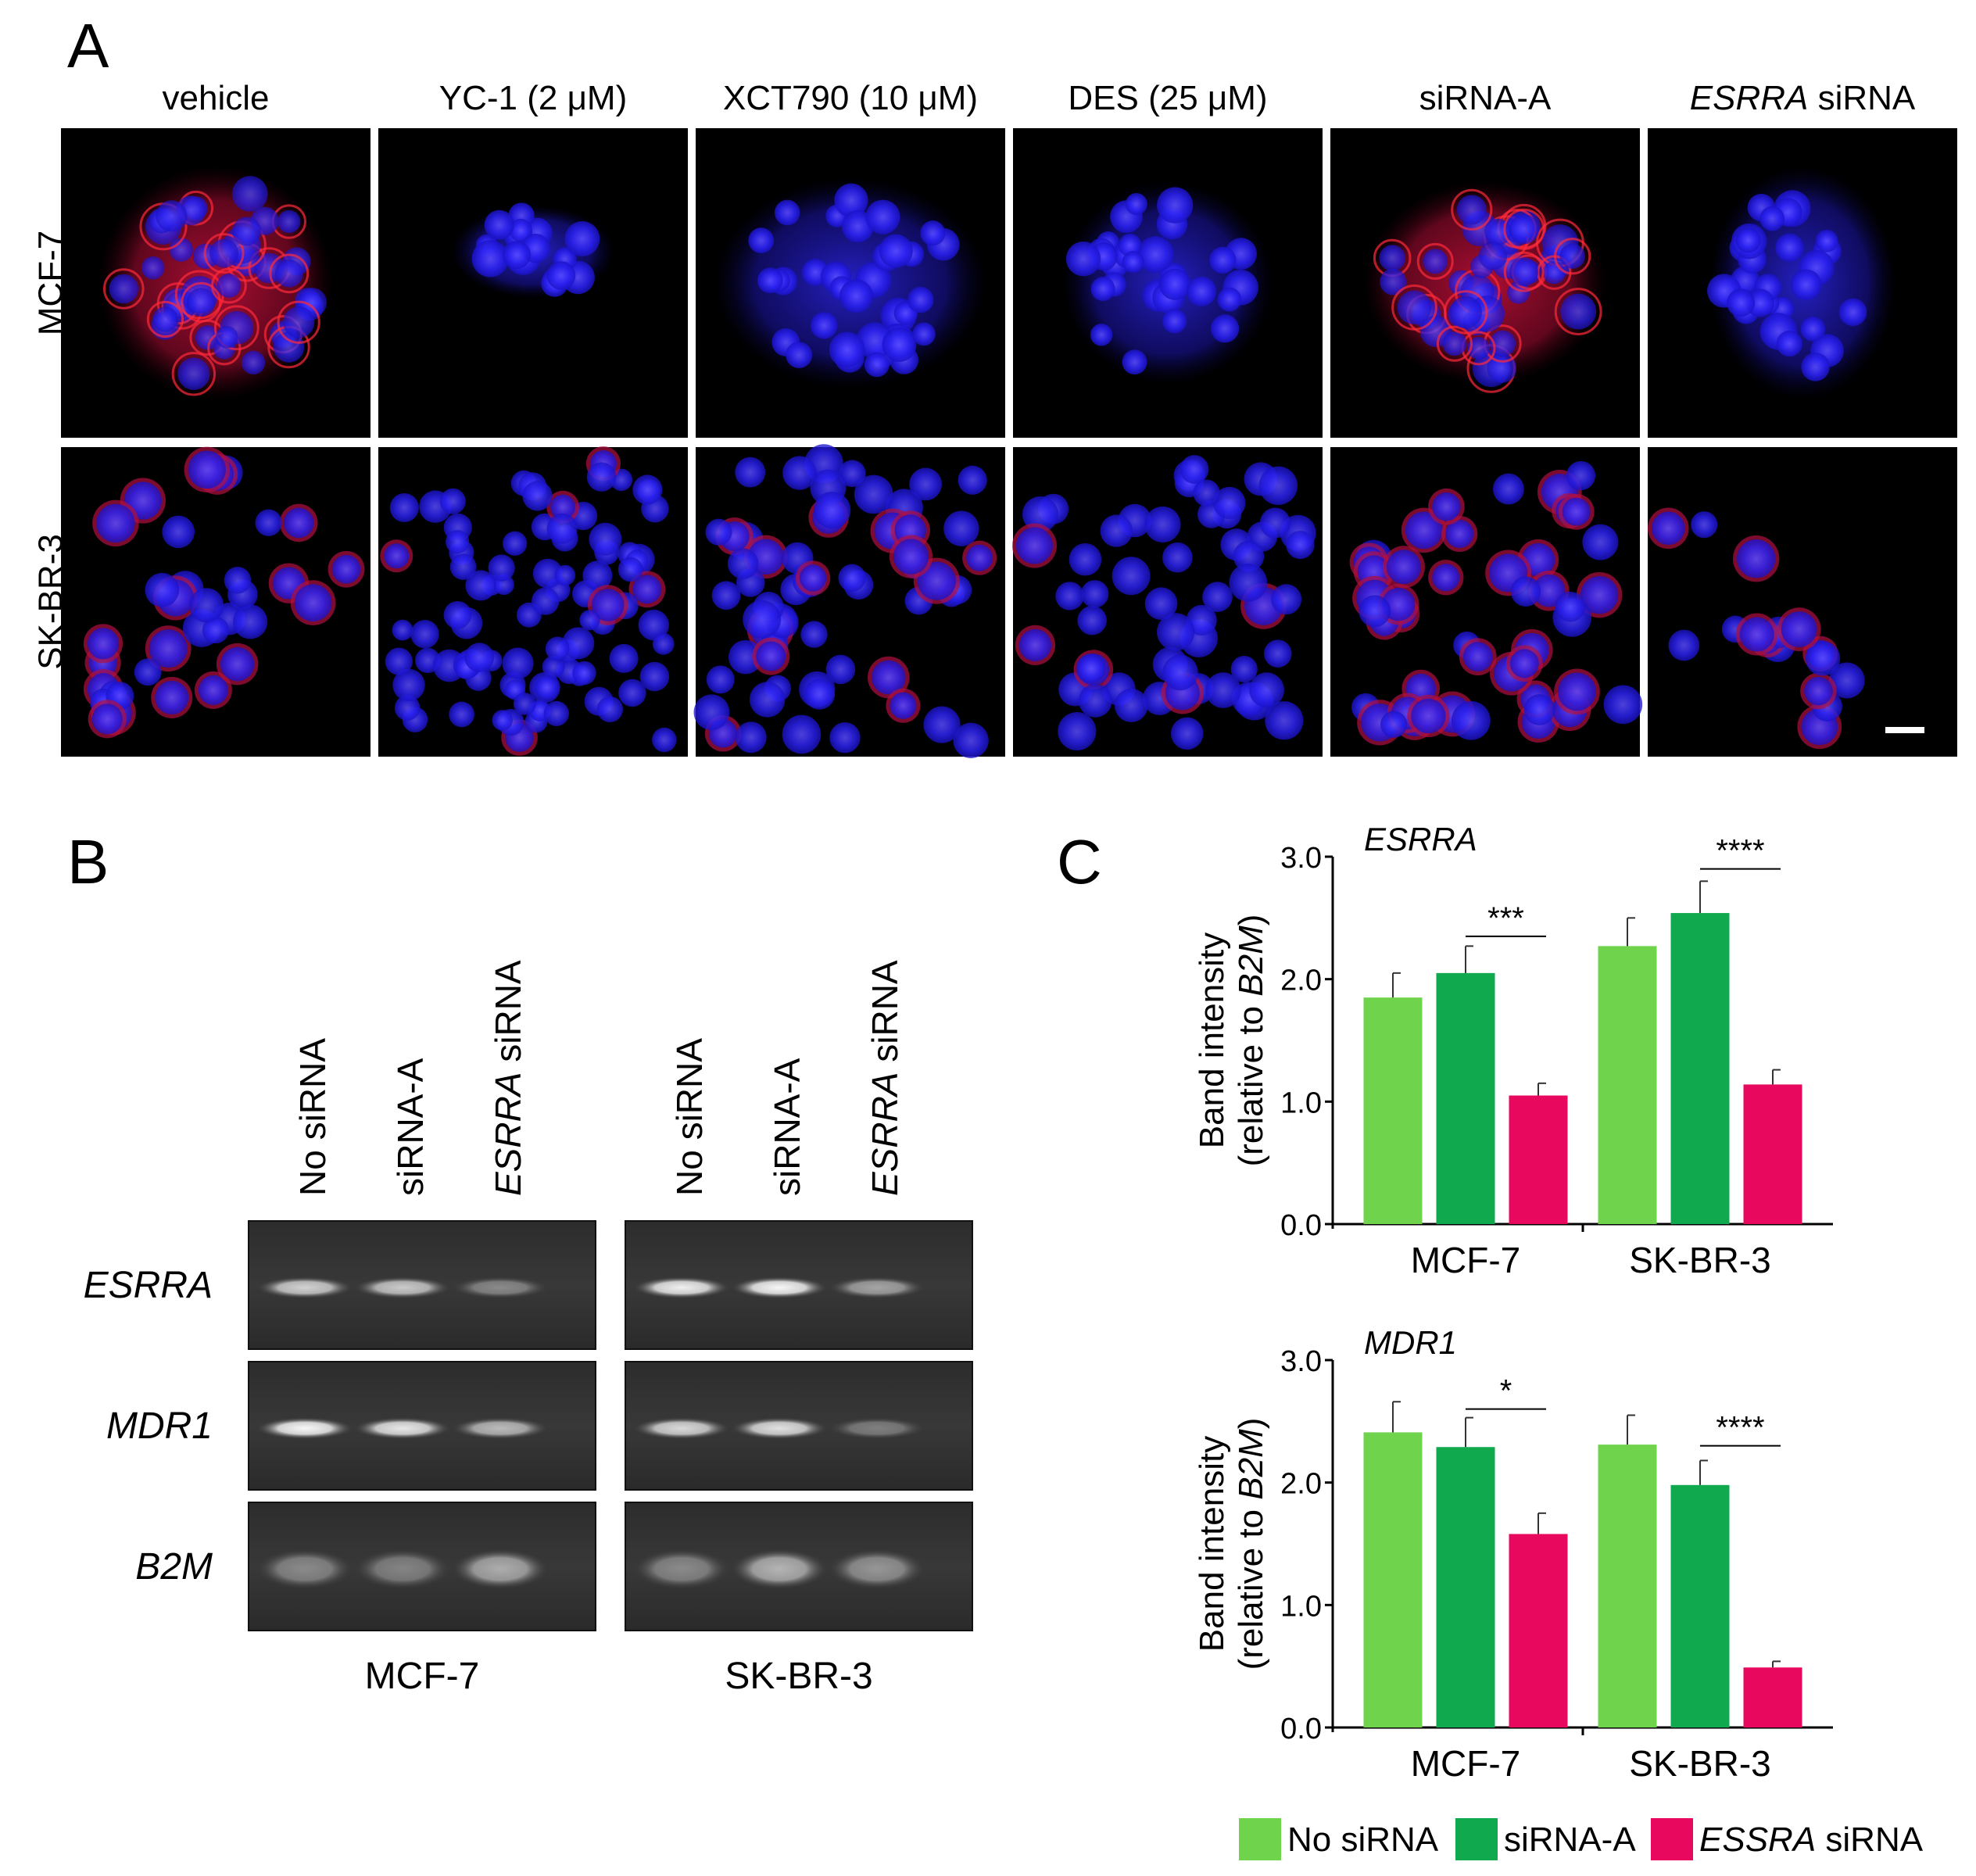 Image resolution: width=1976 pixels, height=1876 pixels. I want to click on scale-bar, so click(1904, 730).